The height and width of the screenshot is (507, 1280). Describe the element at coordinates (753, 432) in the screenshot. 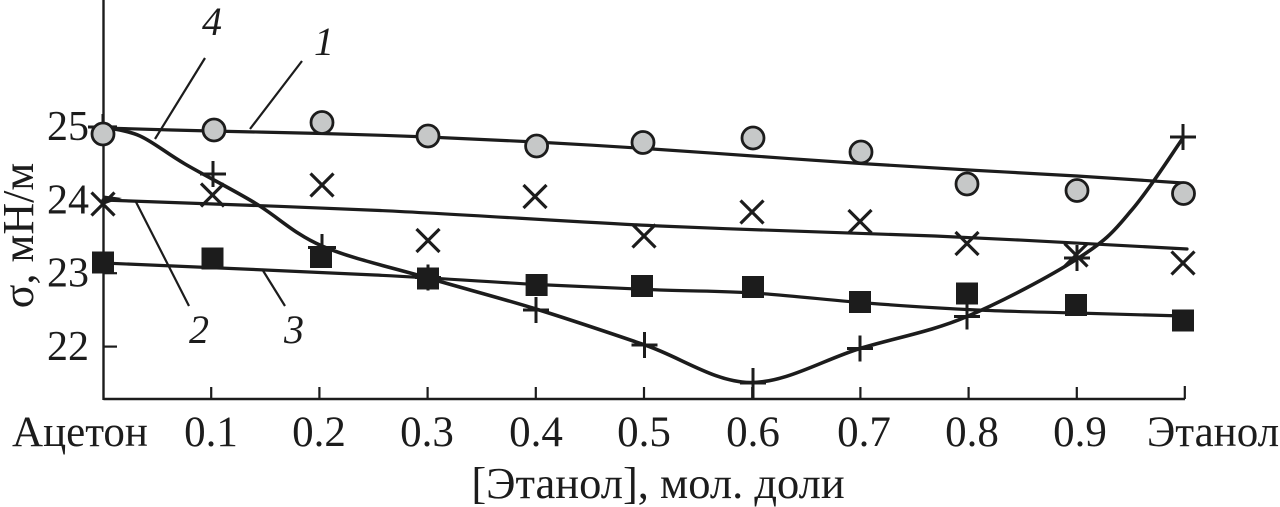

I see `svg-text: 0.6` at that location.